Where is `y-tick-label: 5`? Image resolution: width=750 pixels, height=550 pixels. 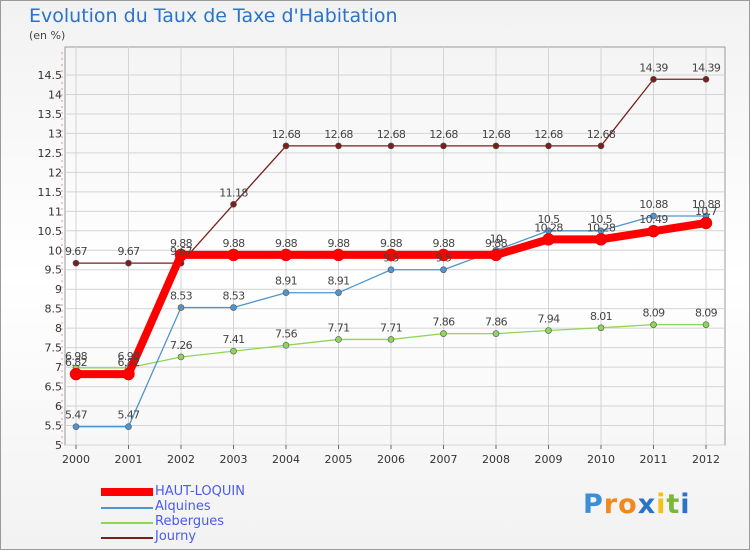 y-tick-label: 5 is located at coordinates (58, 445).